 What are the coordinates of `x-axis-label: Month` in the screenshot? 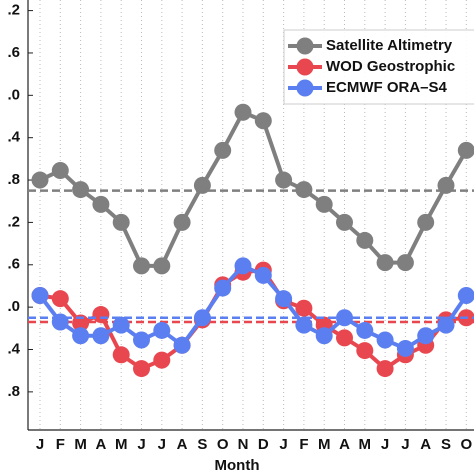 It's located at (237, 465).